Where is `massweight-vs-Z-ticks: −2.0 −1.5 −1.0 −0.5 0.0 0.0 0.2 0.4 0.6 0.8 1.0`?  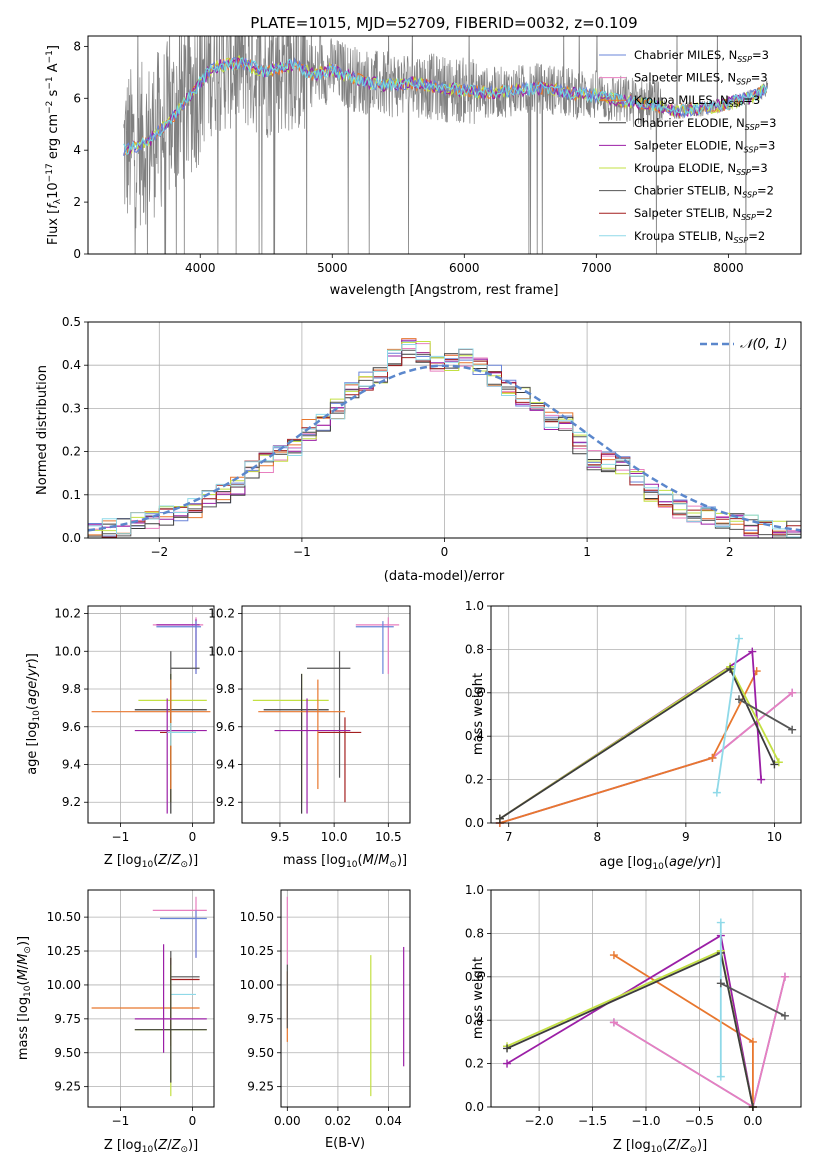 massweight-vs-Z-ticks: −2.0 −1.5 −1.0 −0.5 0.0 0.0 0.2 0.4 0.6 0.8 1.0 is located at coordinates (614, 1005).